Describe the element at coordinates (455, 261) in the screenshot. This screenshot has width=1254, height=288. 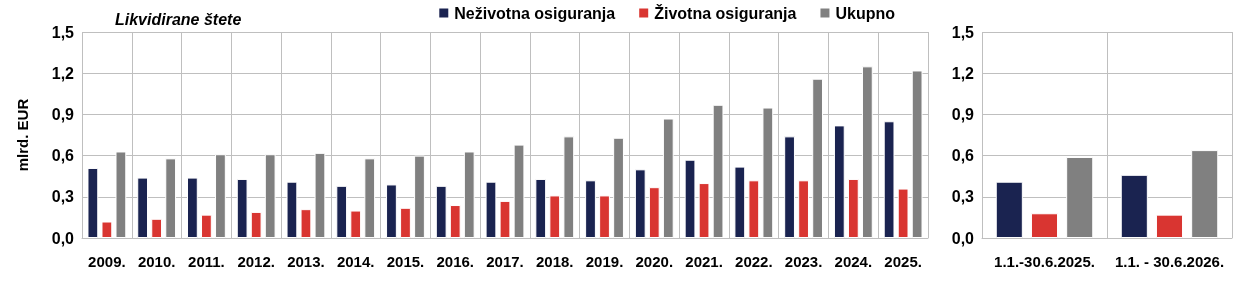
I see `x-tick-label: 2016.` at that location.